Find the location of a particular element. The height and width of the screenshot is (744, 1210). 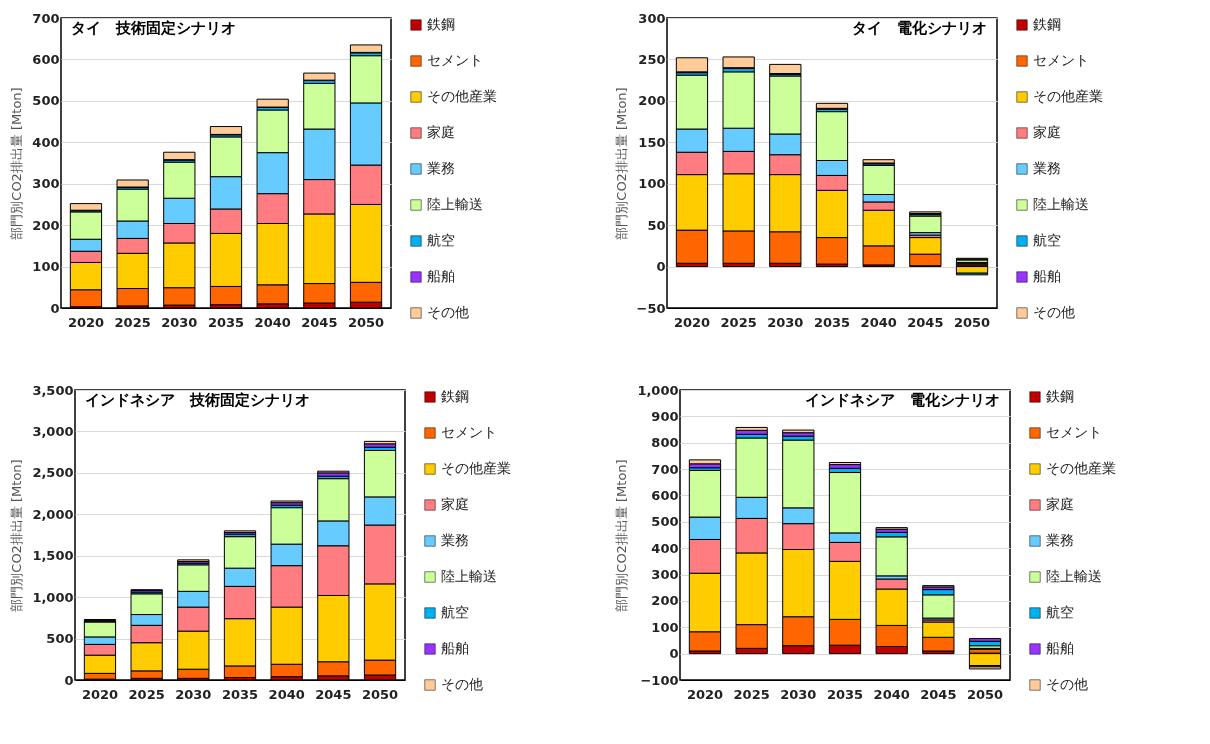

y-tick-label: 900 is located at coordinates (665, 416).